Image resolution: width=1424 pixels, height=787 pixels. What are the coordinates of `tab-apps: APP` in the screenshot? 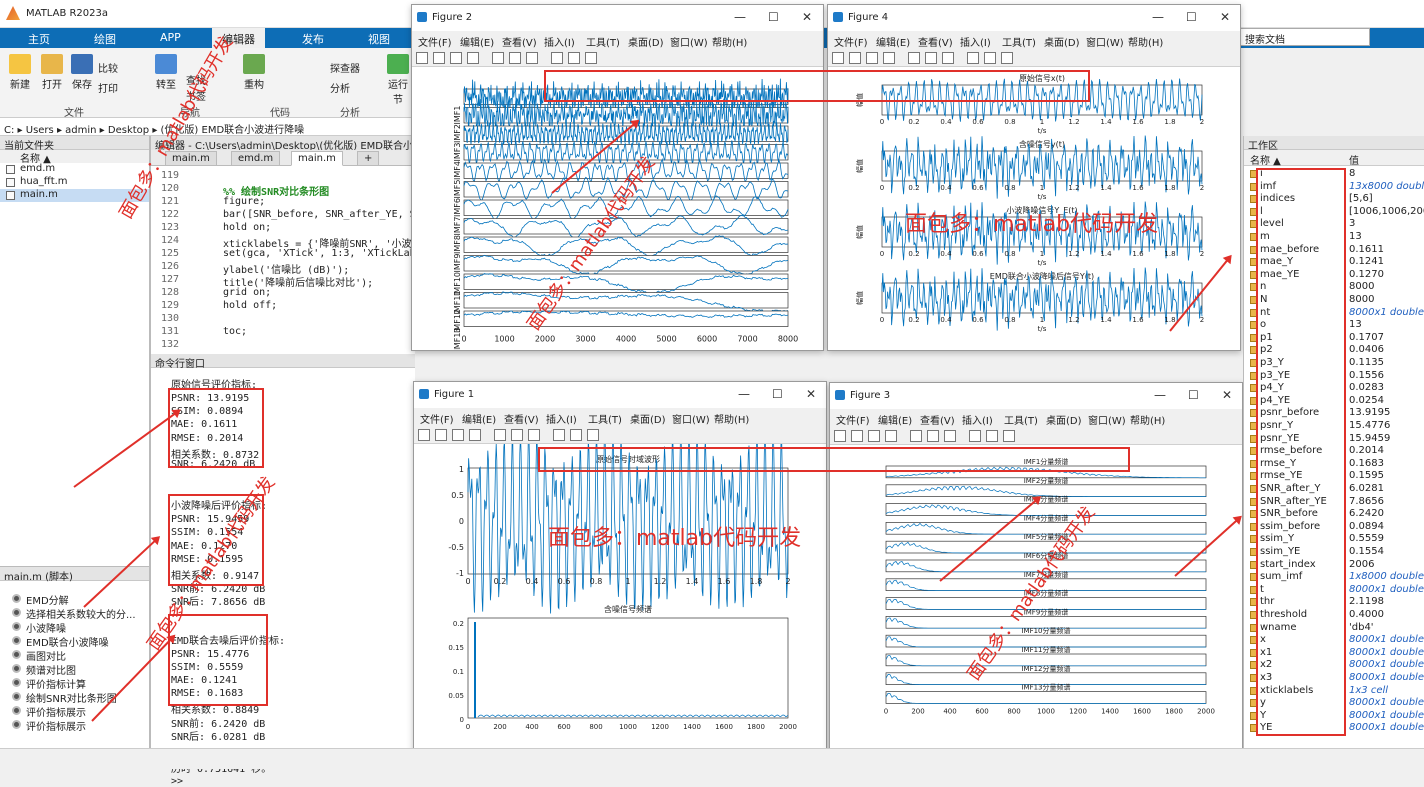 It's located at (170, 37).